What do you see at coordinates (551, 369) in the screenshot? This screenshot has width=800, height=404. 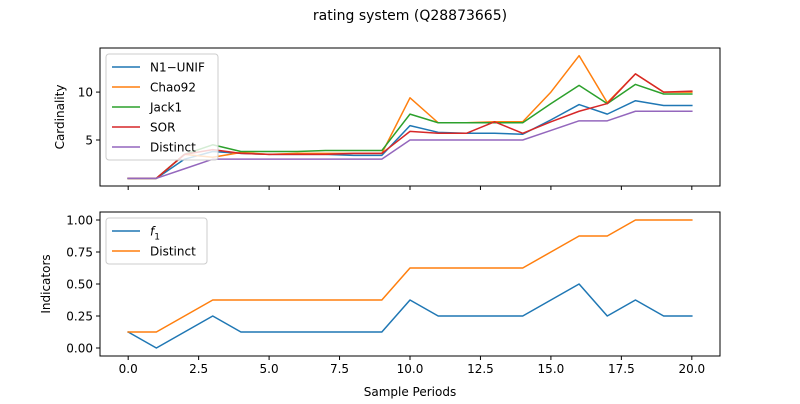 I see `x-tick-label: 15.0` at bounding box center [551, 369].